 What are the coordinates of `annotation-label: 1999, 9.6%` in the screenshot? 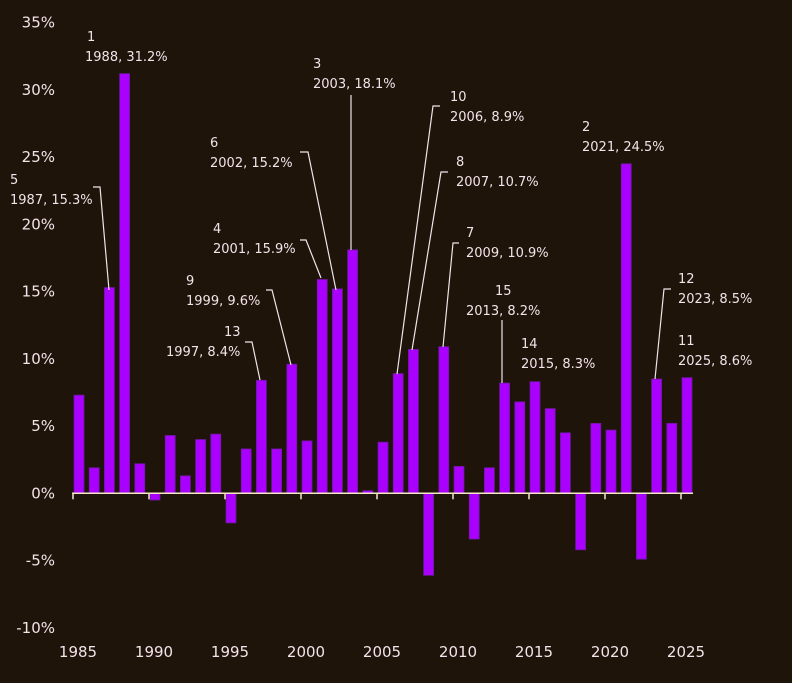 It's located at (223, 301).